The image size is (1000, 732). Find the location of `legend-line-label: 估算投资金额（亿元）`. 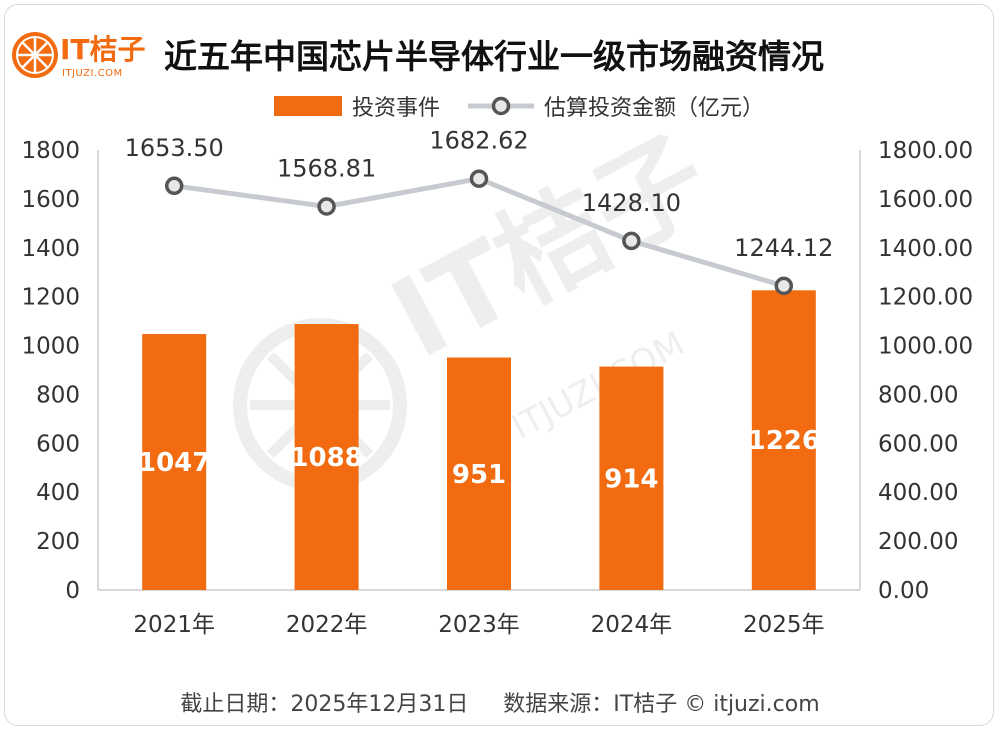

legend-line-label: 估算投资金额（亿元） is located at coordinates (654, 108).